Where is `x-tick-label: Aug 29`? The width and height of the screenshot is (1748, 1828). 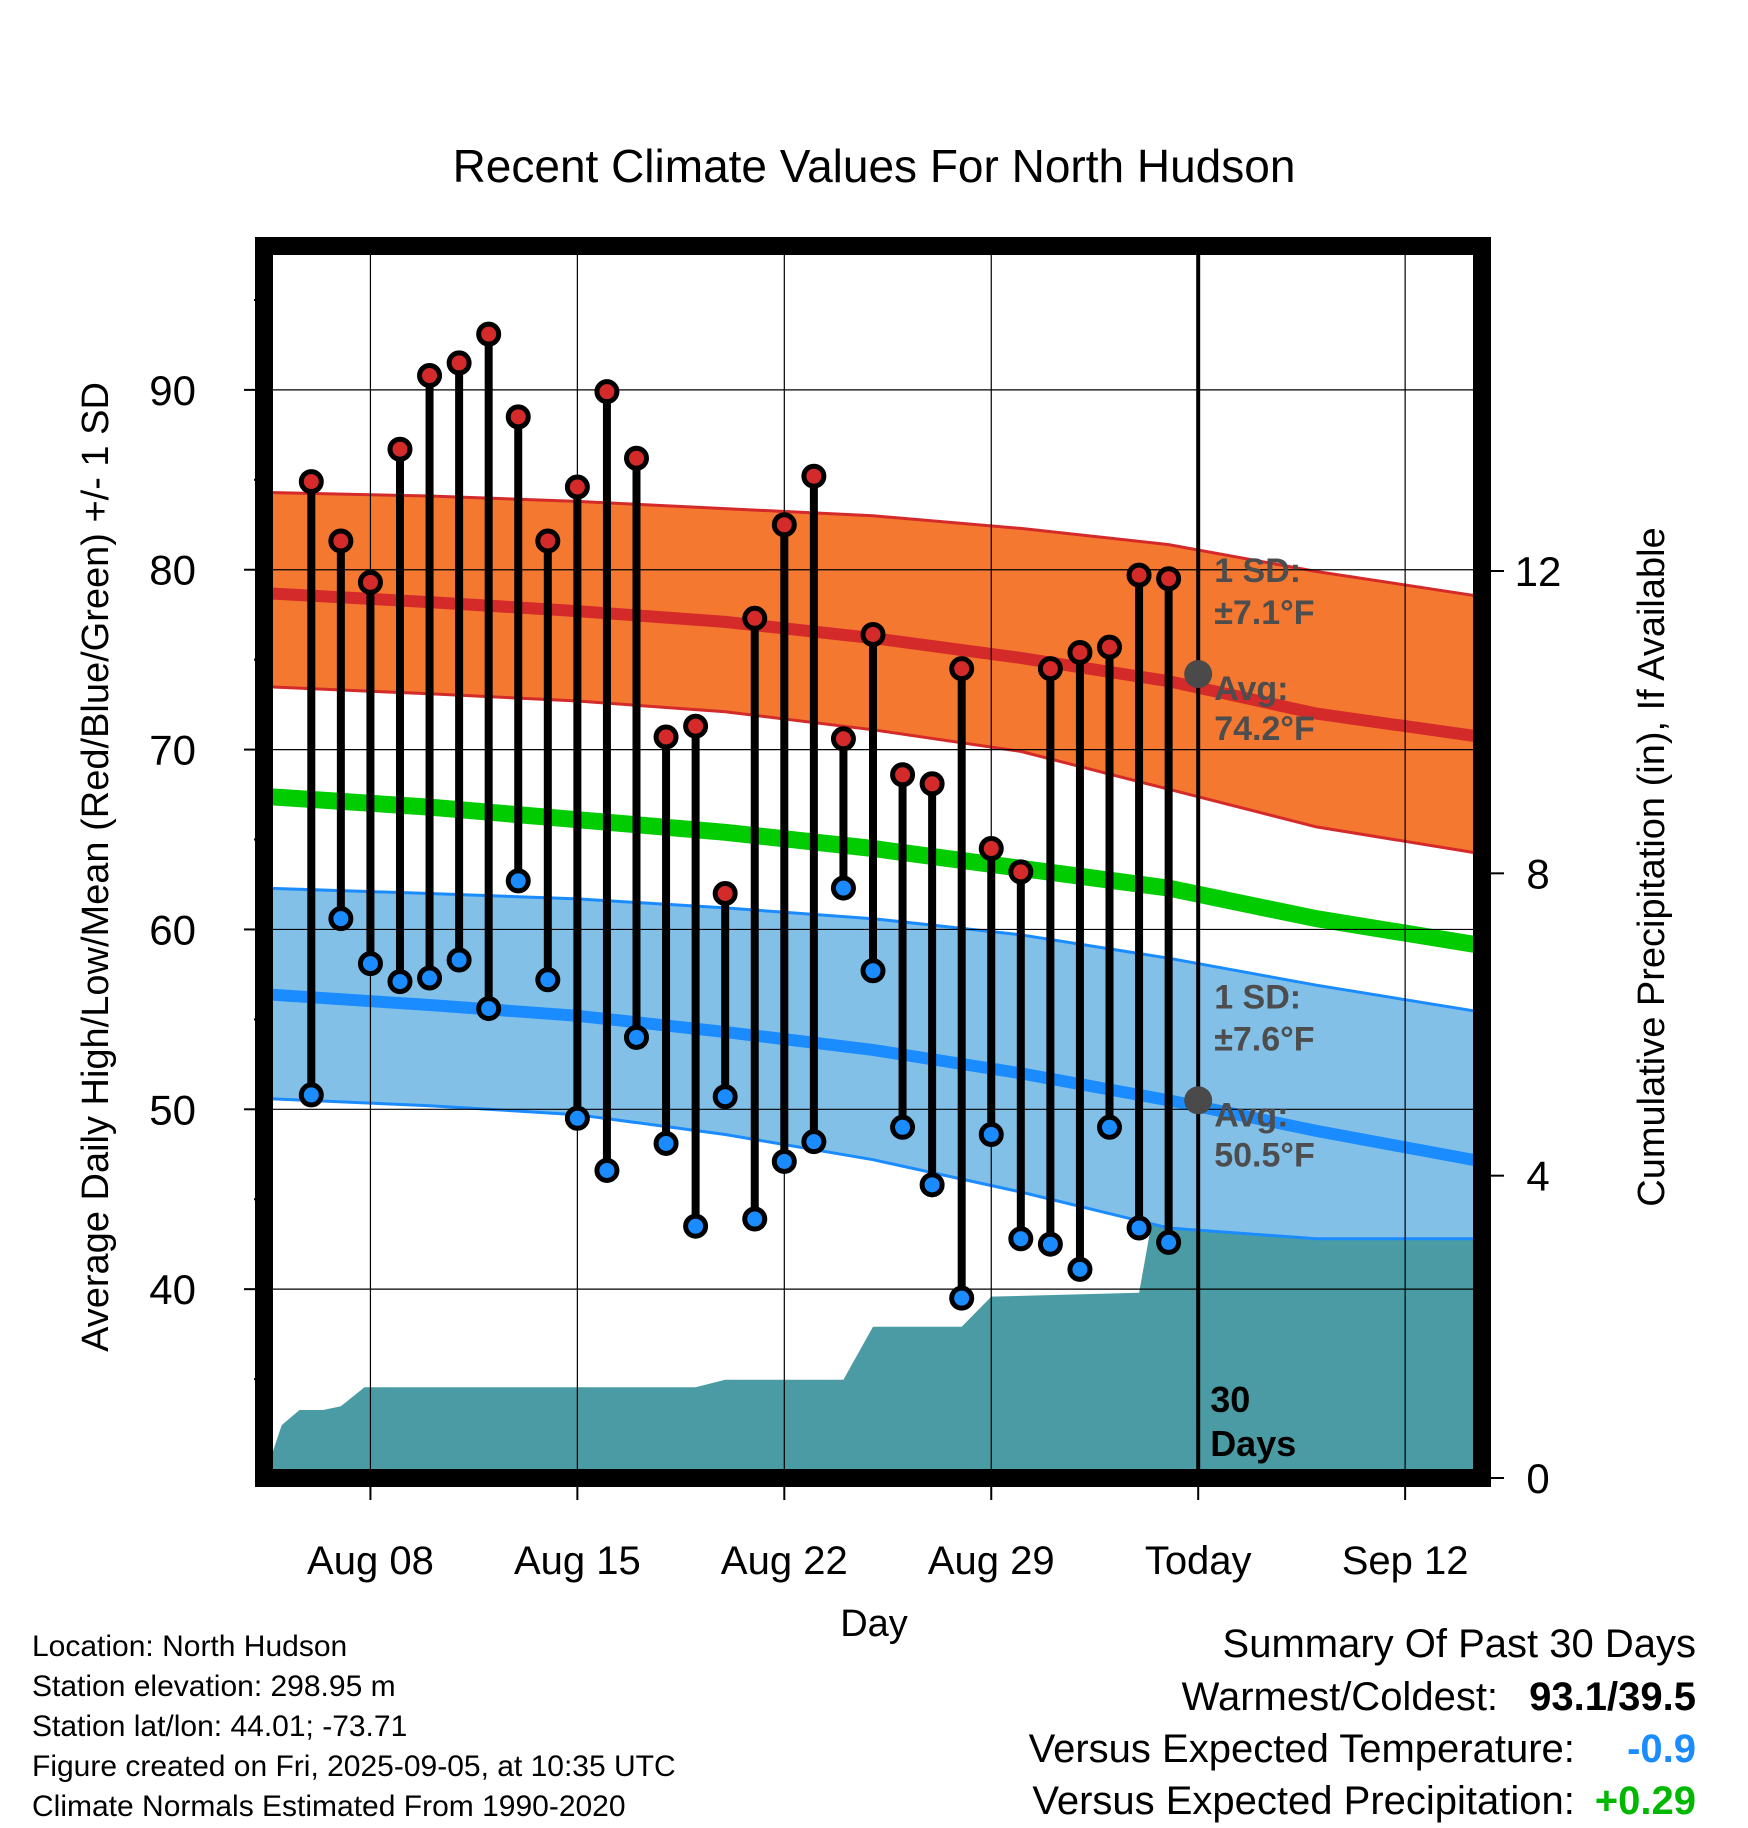 x-tick-label: Aug 29 is located at coordinates (991, 1561).